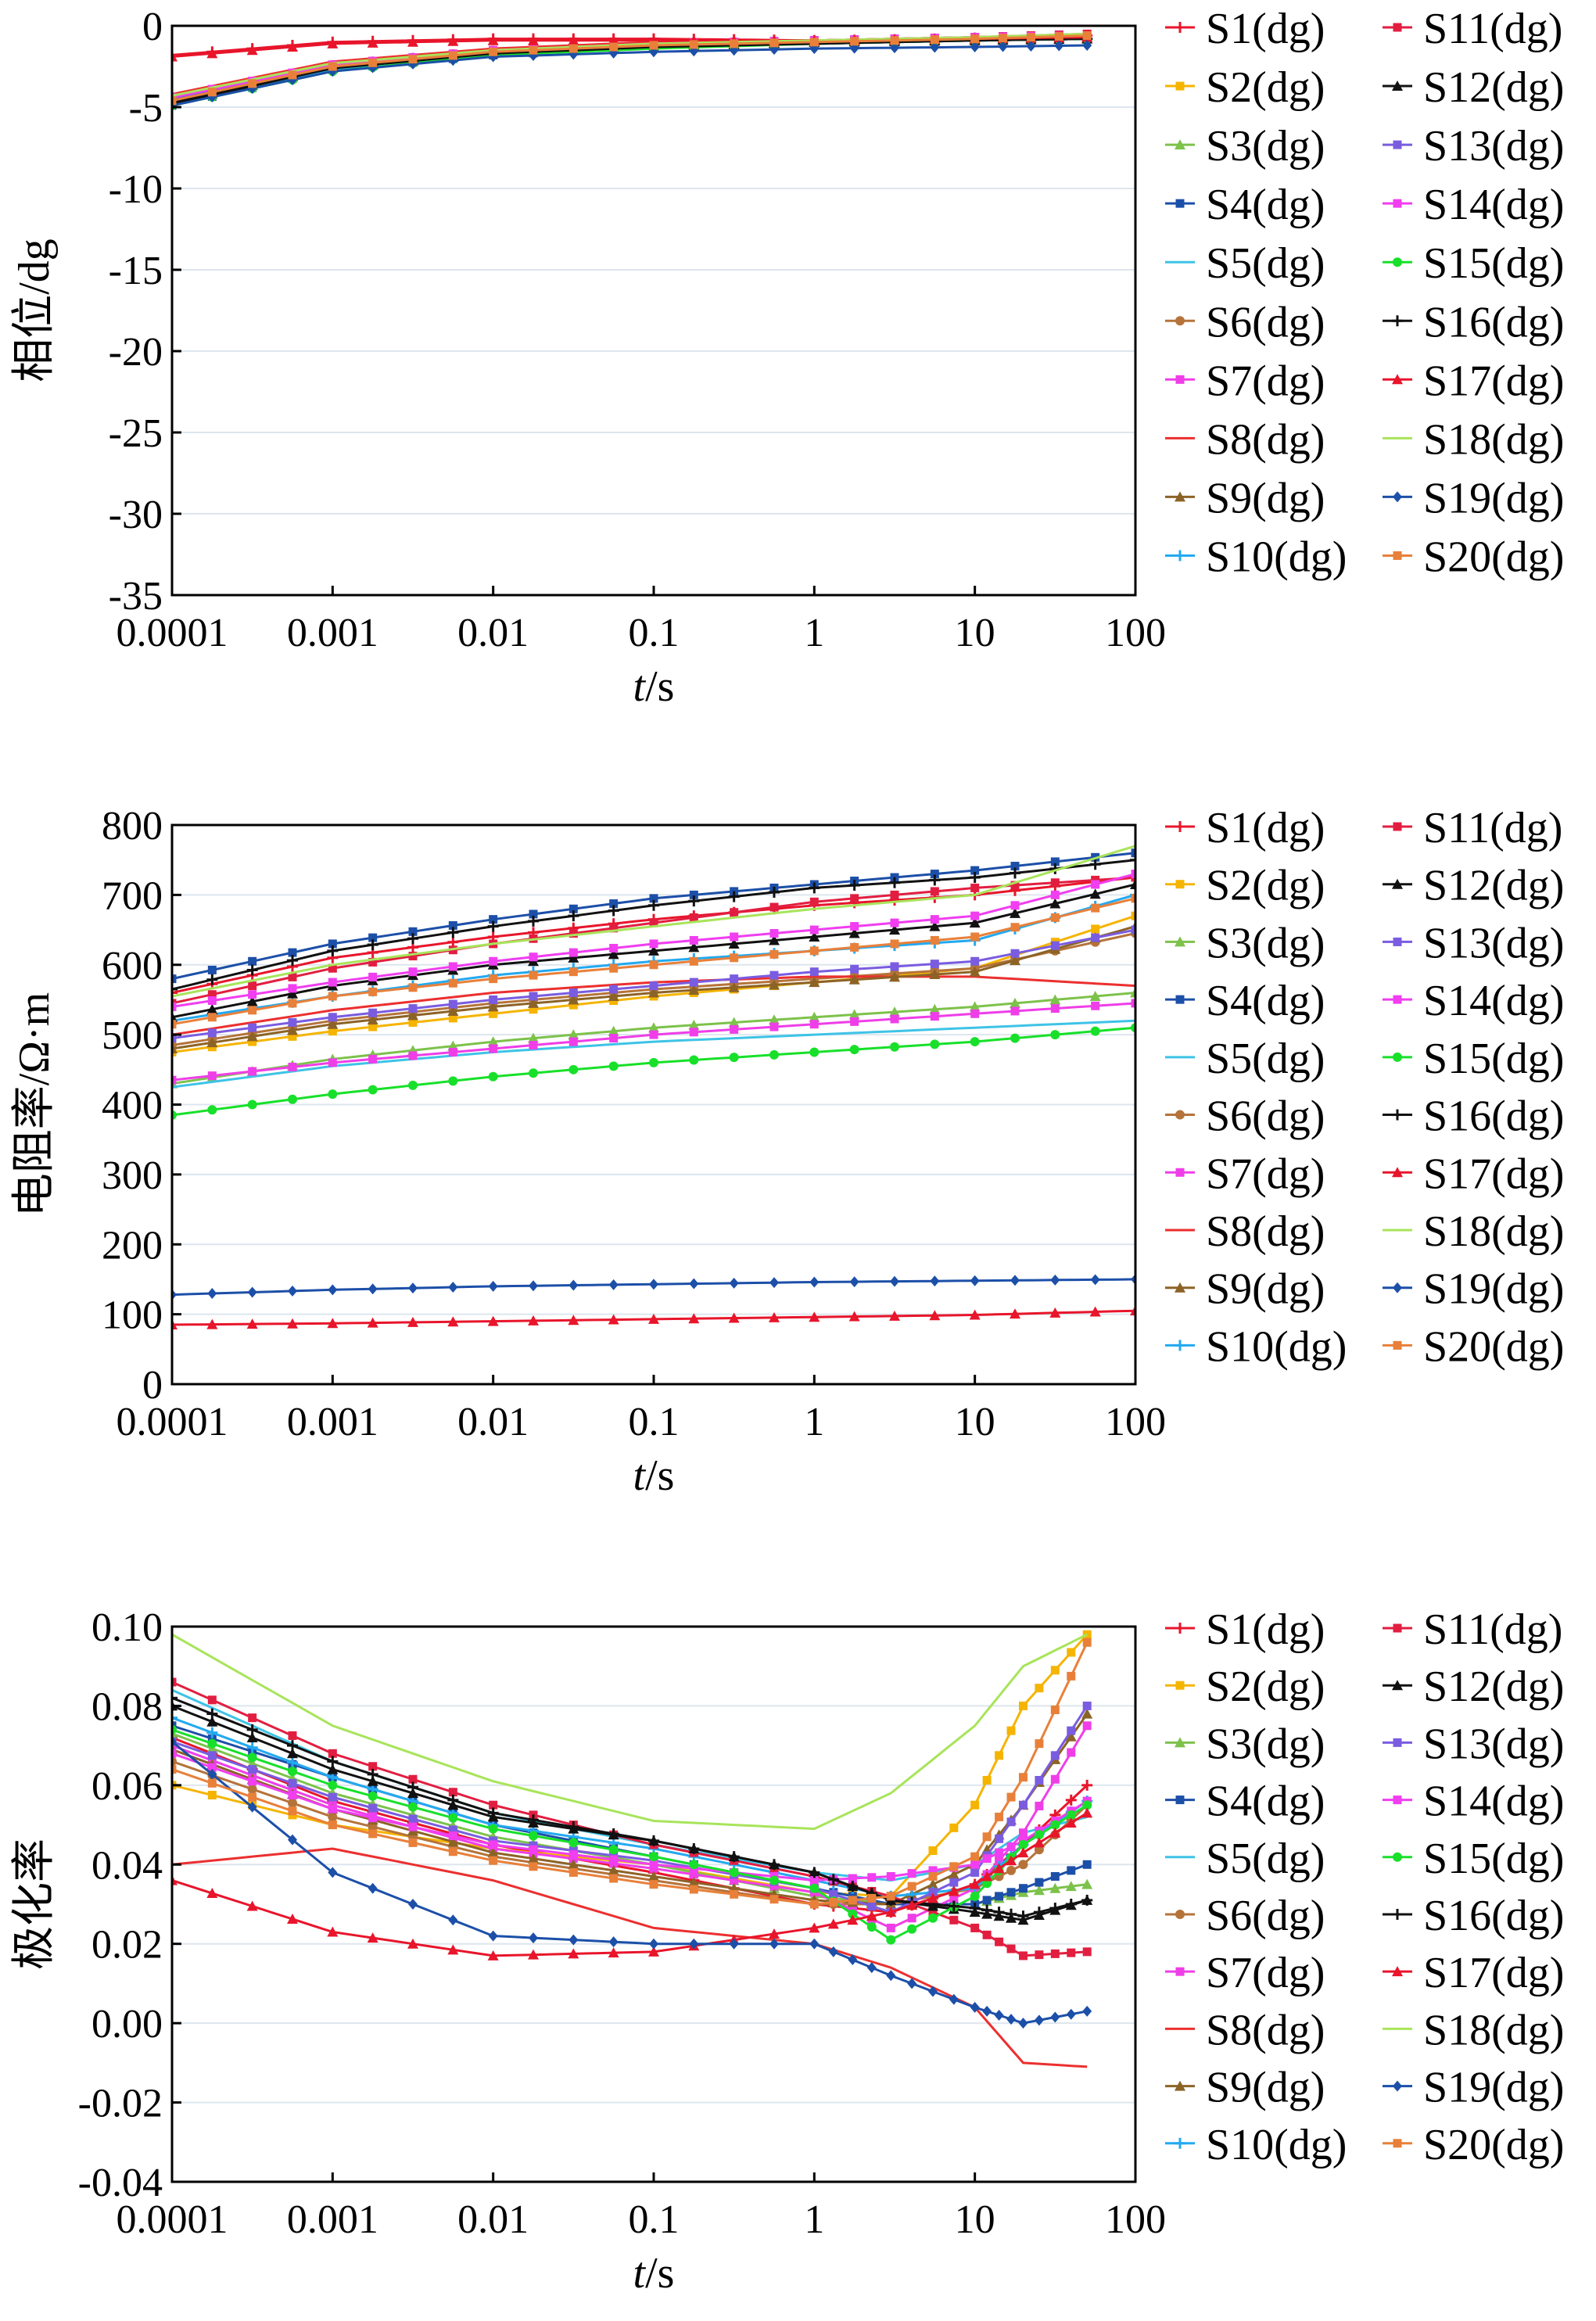 The width and height of the screenshot is (1596, 2321). Describe the element at coordinates (136, 515) in the screenshot. I see `y-tick-label: -30` at that location.